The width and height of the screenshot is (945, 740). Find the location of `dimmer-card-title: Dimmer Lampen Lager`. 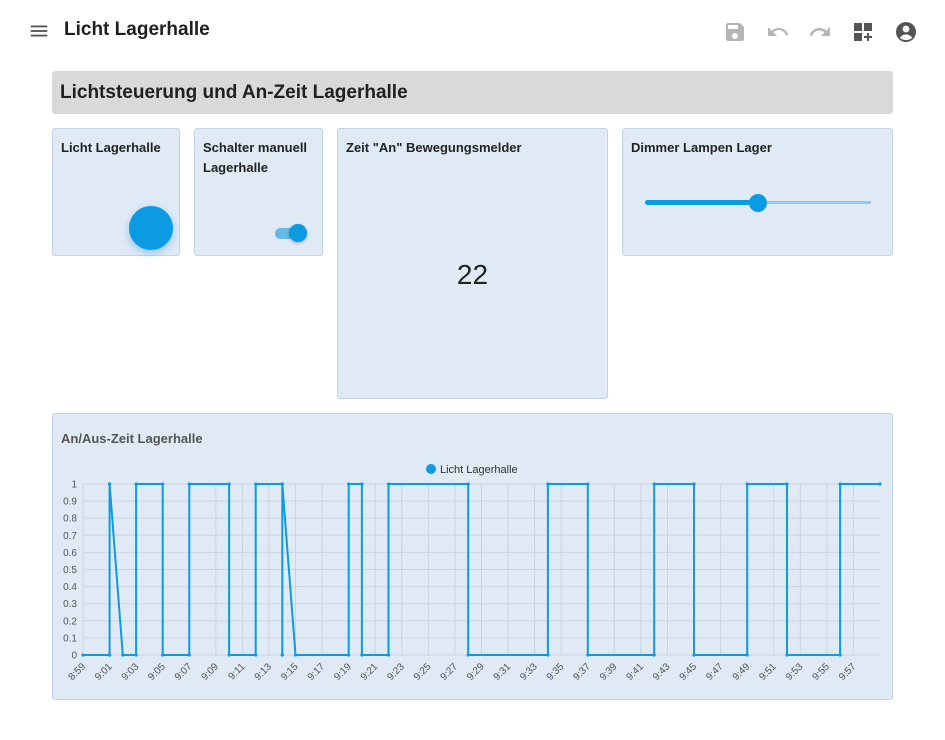

dimmer-card-title: Dimmer Lampen Lager is located at coordinates (701, 147).